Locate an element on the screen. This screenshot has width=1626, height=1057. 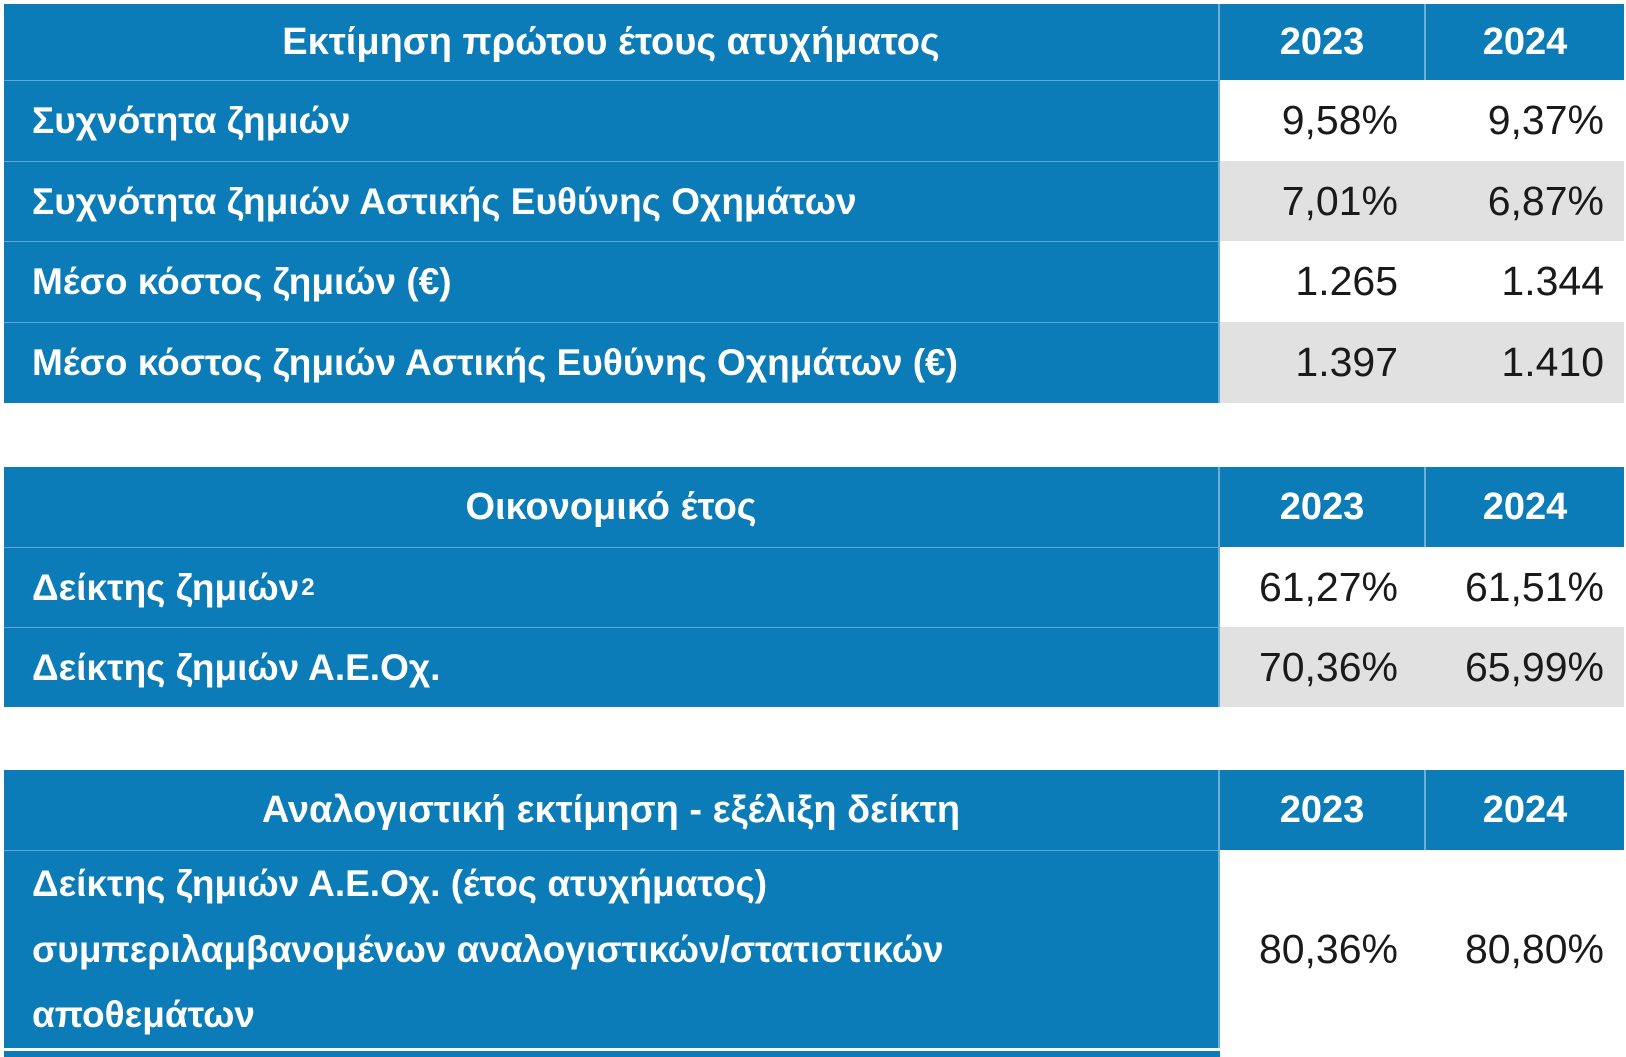
table-title: Εκτίμηση πρώτου έτους ατυχήματος is located at coordinates (612, 42).